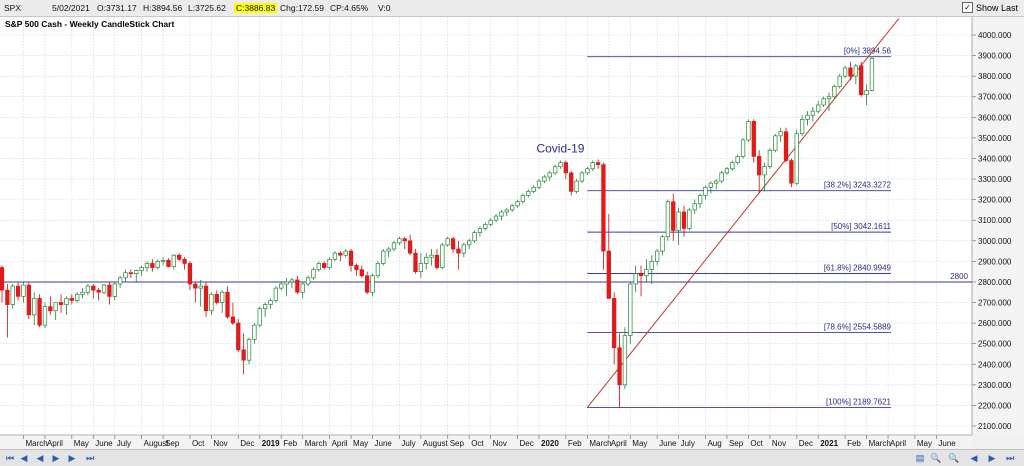  What do you see at coordinates (779, 443) in the screenshot?
I see `x-tick-label: Nov` at bounding box center [779, 443].